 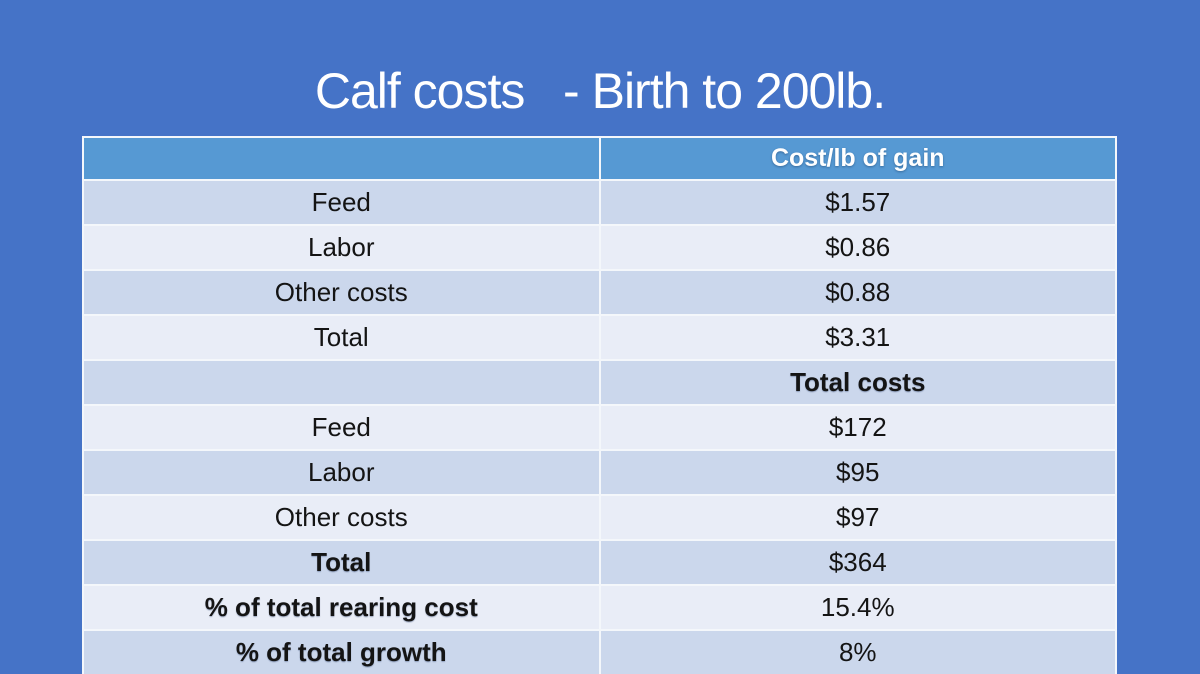 What do you see at coordinates (858, 202) in the screenshot?
I see `value-cell: $1.57` at bounding box center [858, 202].